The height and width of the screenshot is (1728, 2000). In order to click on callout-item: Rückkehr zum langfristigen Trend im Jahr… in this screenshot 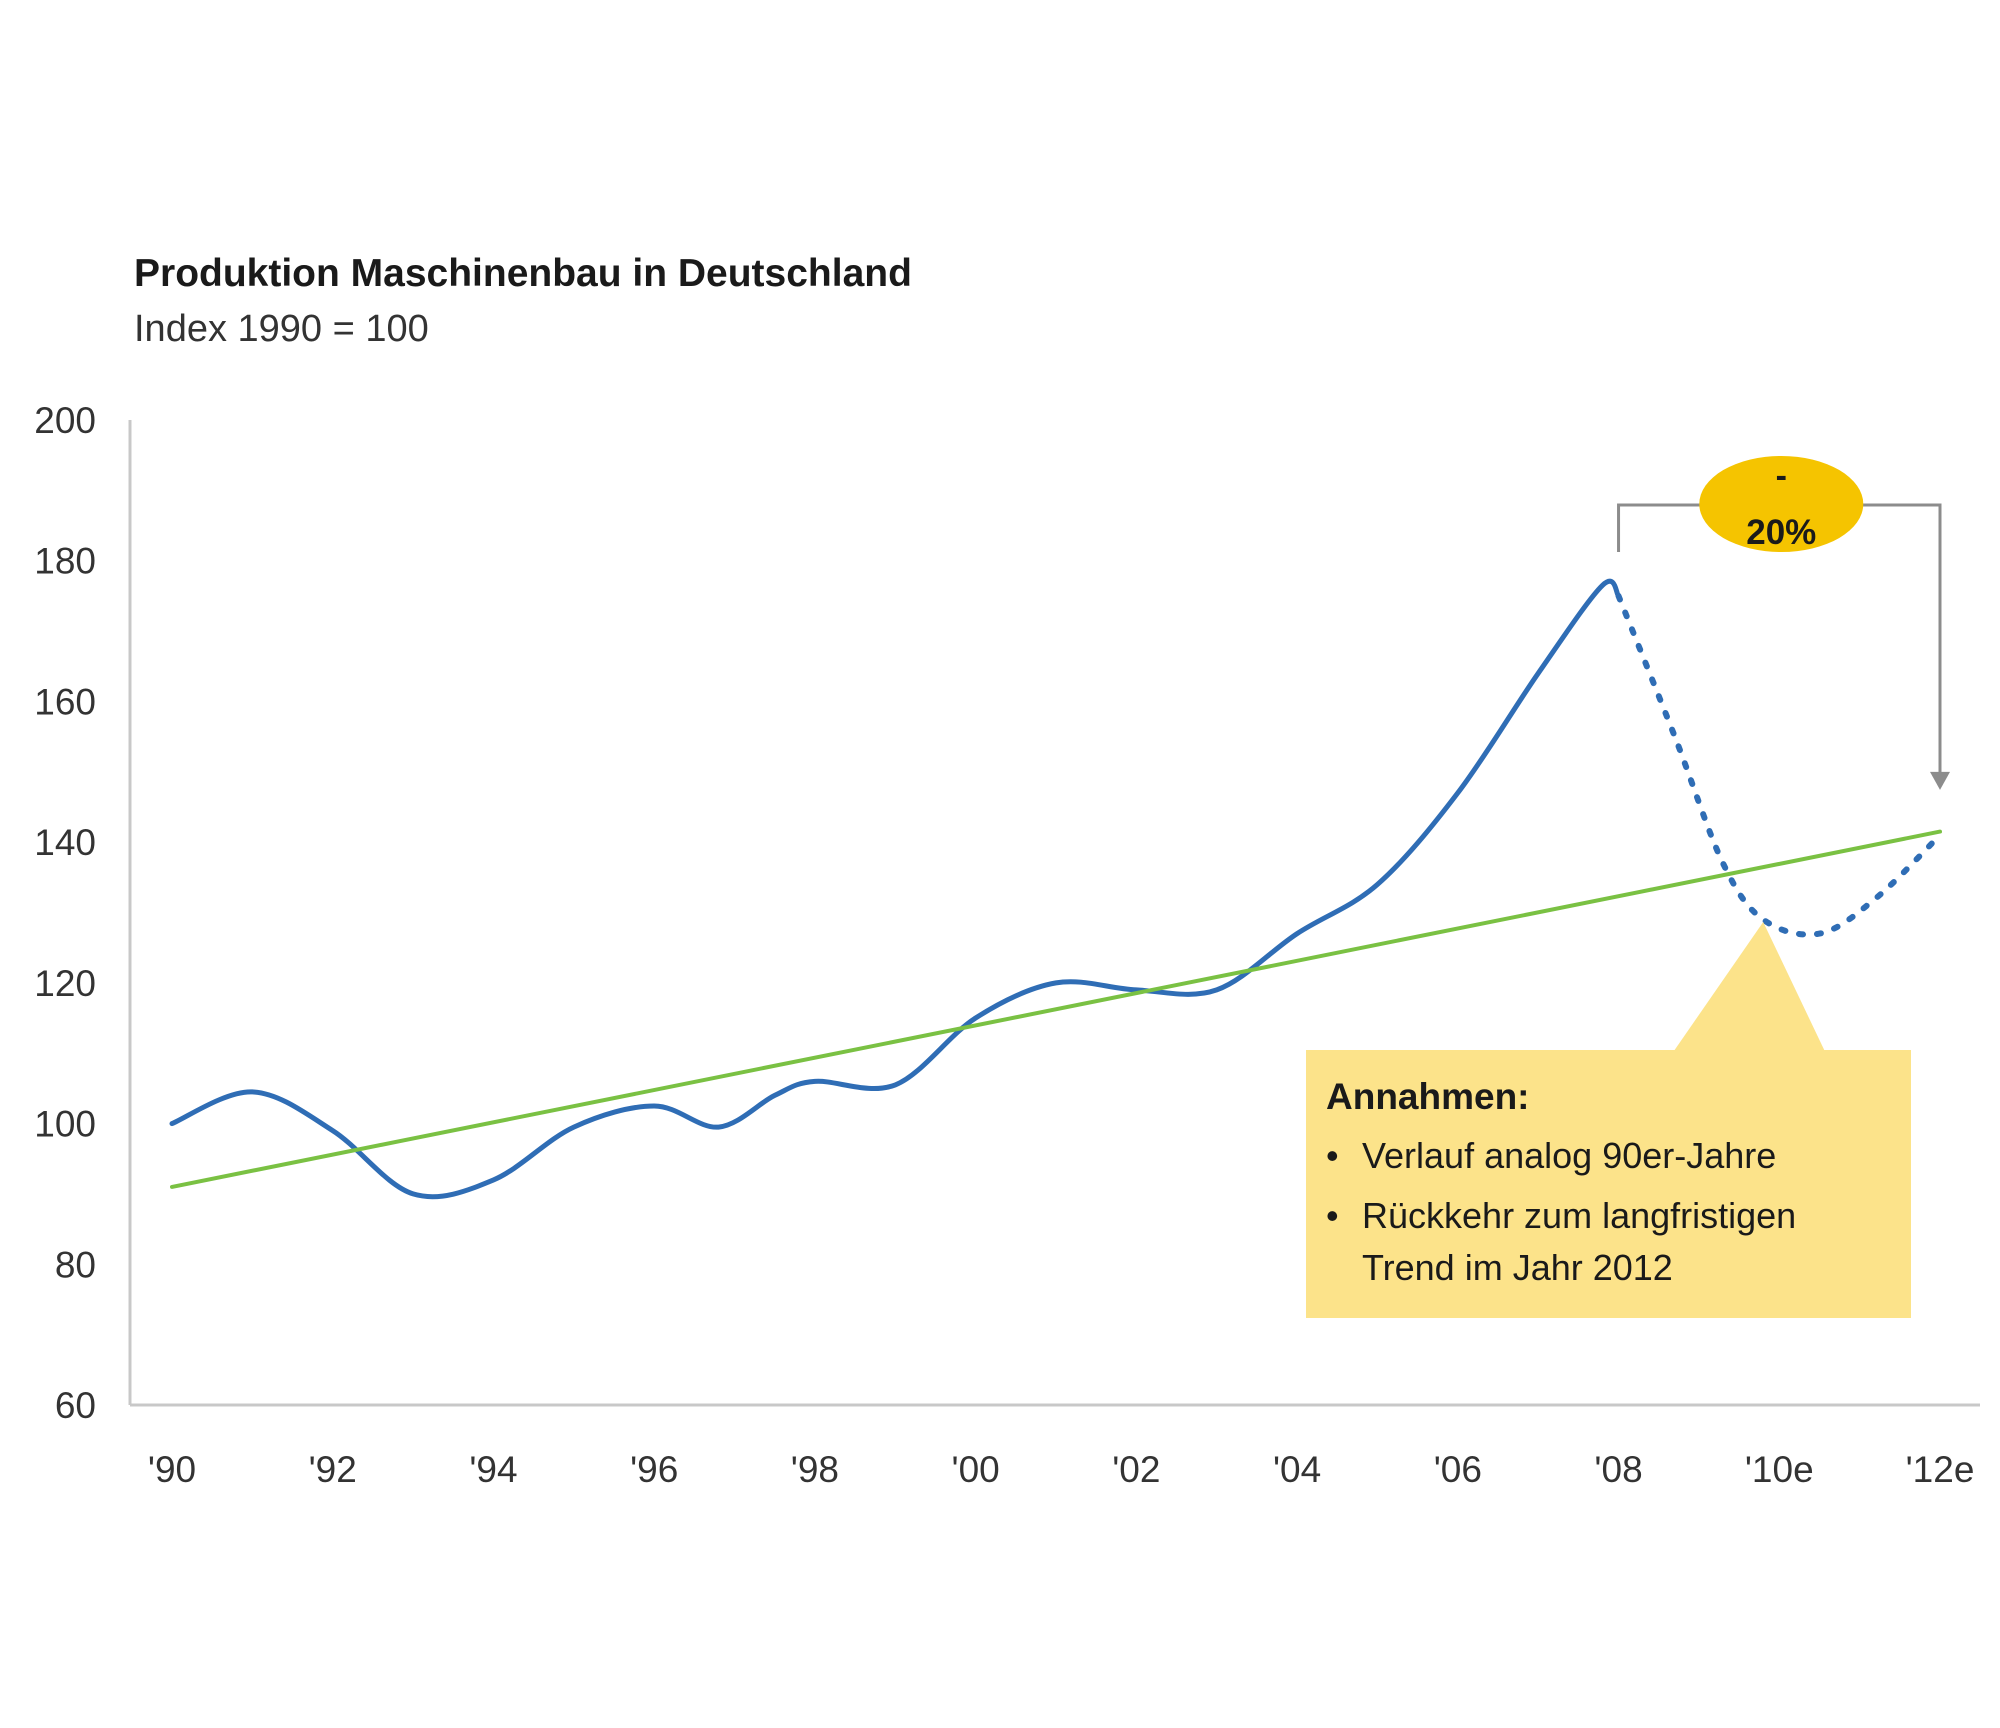, I will do `click(1608, 1242)`.